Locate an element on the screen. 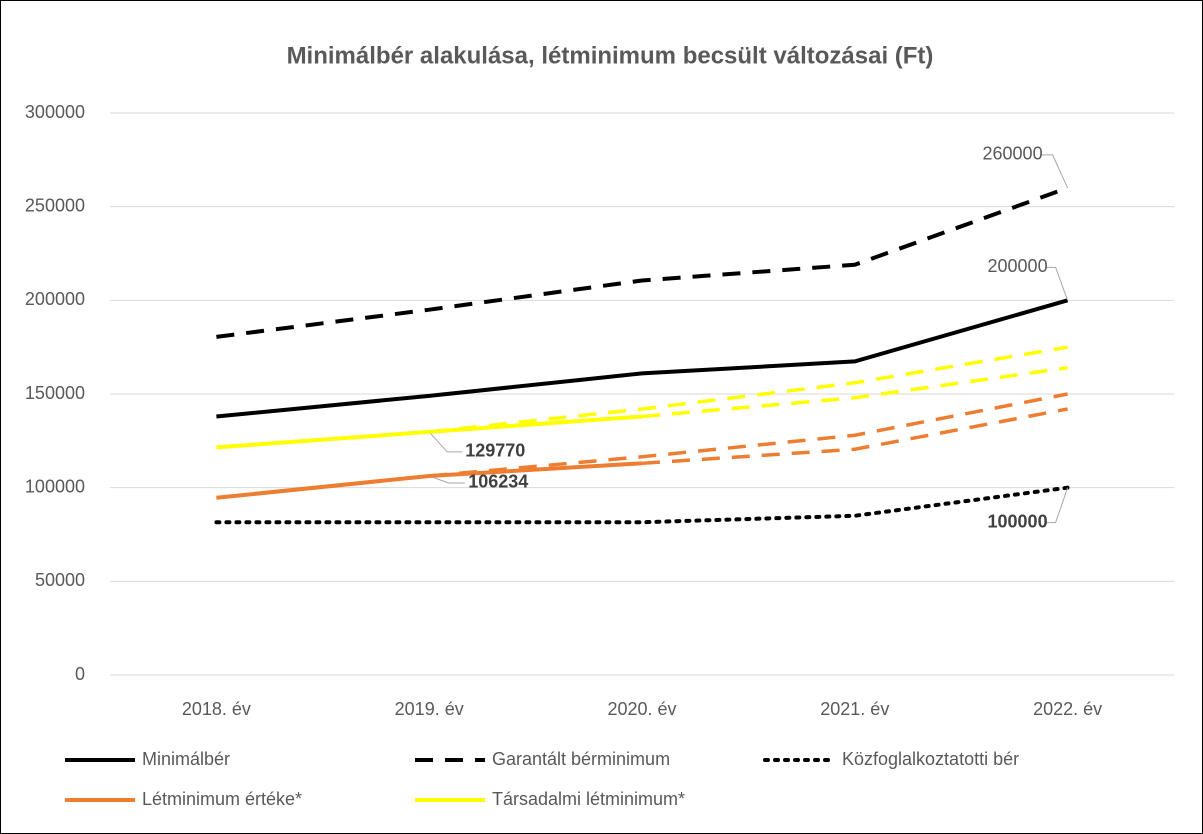 The height and width of the screenshot is (834, 1203). data-label: 260000 is located at coordinates (1013, 154).